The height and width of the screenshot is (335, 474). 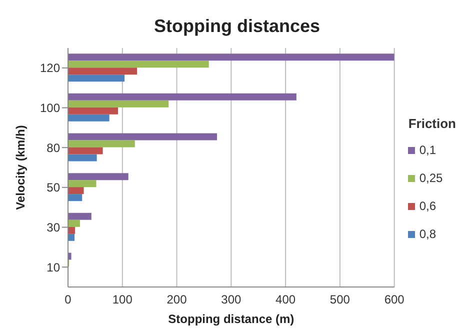 I want to click on y-tick-label: 80, so click(x=53, y=147).